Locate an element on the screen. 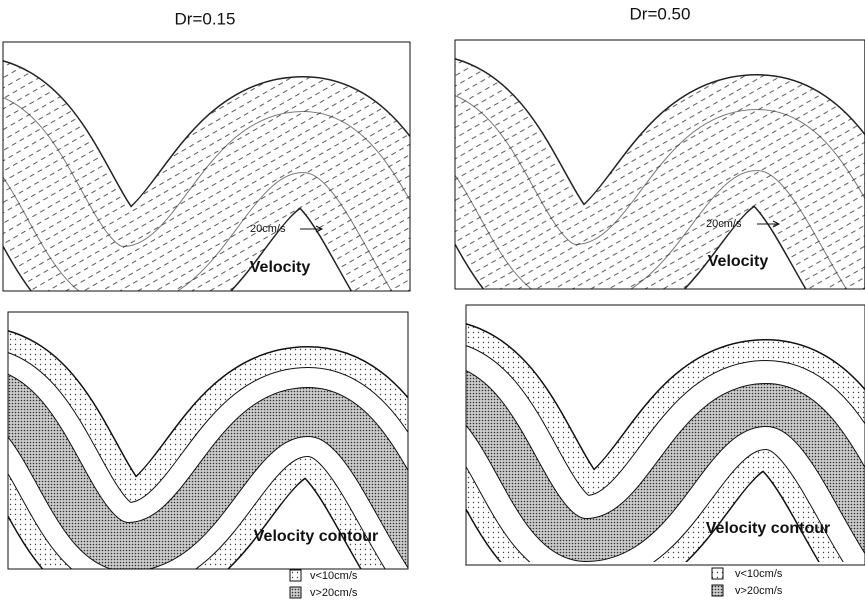 This screenshot has width=865, height=607. column-title: Dr=0.50 is located at coordinates (660, 13).